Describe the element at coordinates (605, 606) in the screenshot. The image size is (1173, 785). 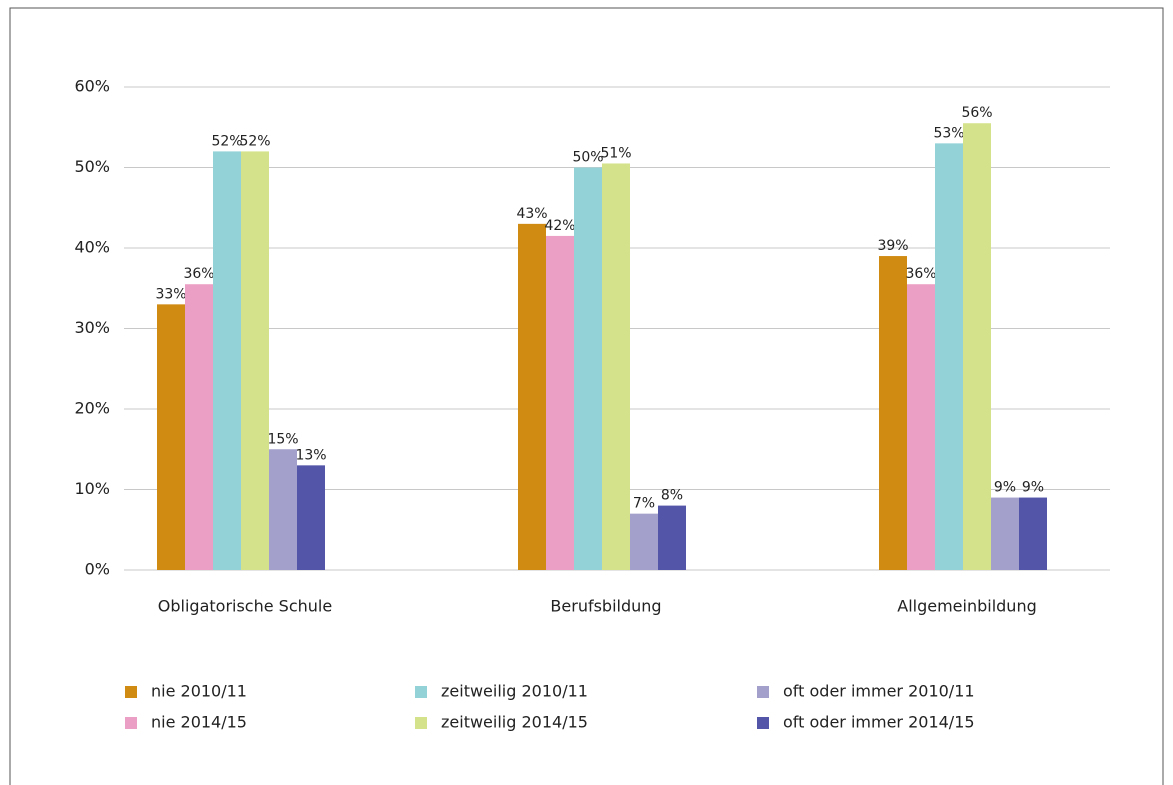
I see `x-tick-label: Berufsbildung` at that location.